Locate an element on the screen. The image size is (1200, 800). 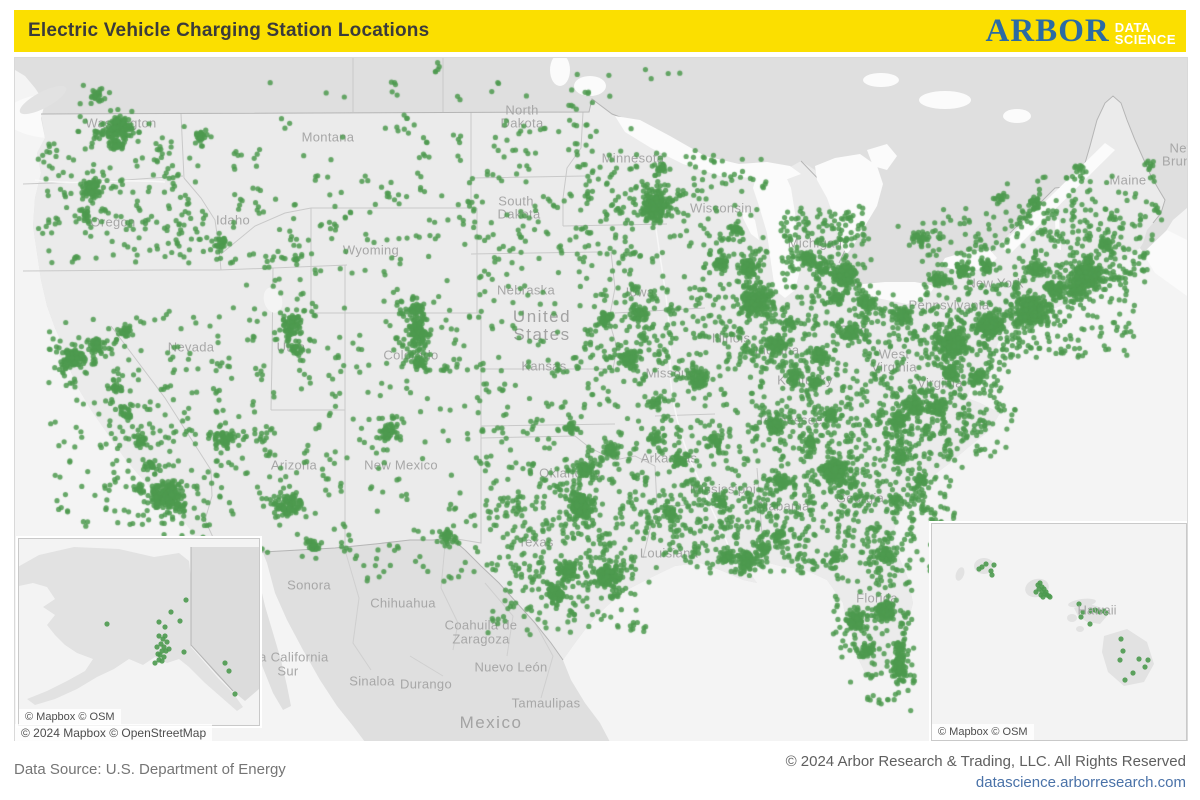
logo-line2: SCIENCE is located at coordinates (1145, 39).